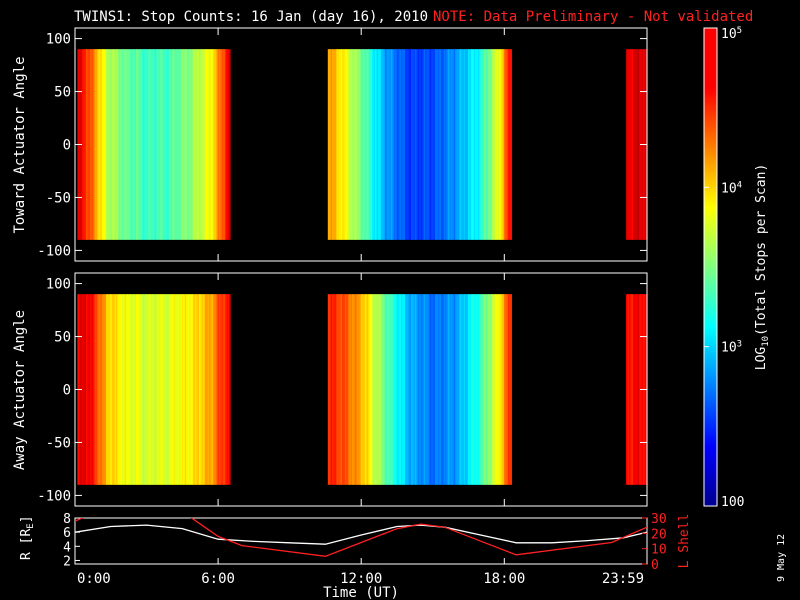  I want to click on r-tick-label: 6, so click(67, 533).